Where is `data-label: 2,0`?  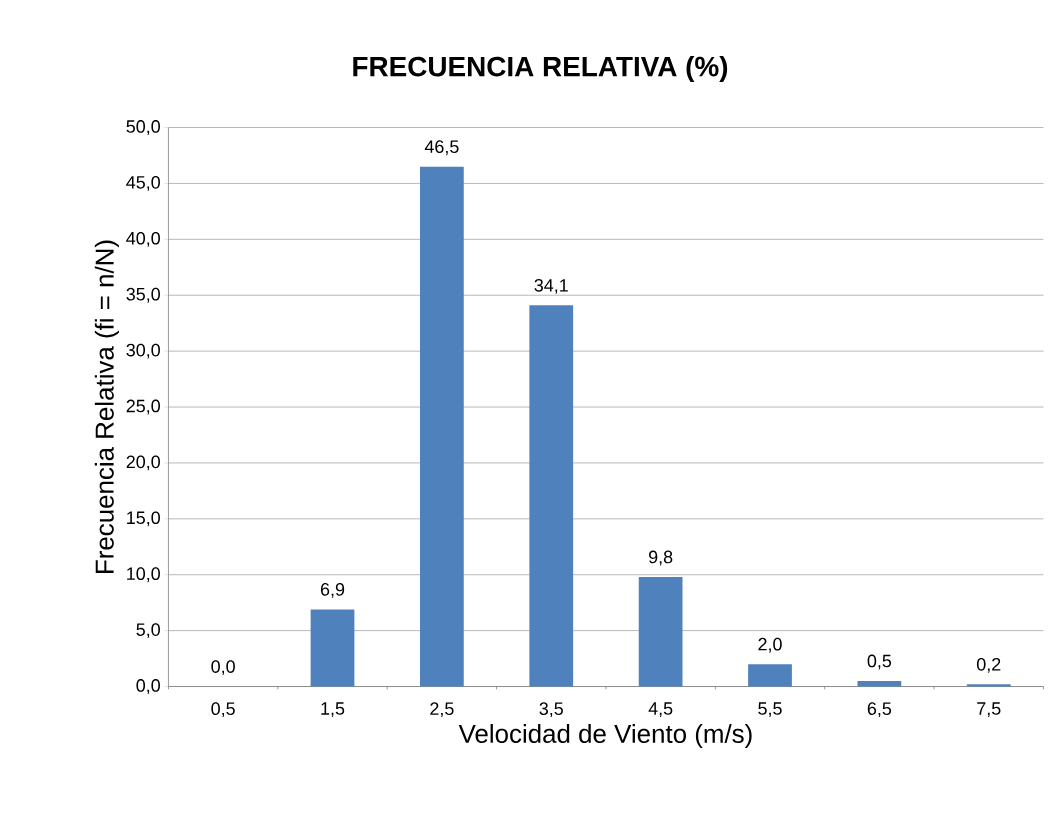 data-label: 2,0 is located at coordinates (770, 645).